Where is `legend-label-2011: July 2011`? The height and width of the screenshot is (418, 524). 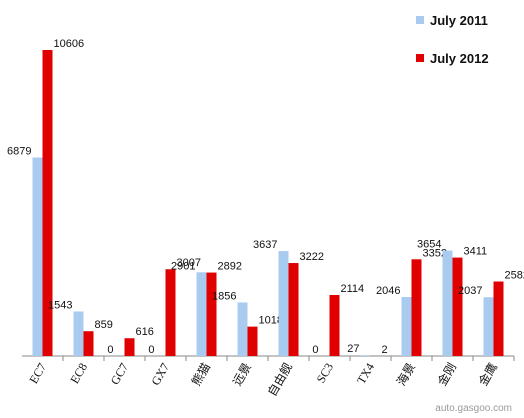 legend-label-2011: July 2011 is located at coordinates (459, 20).